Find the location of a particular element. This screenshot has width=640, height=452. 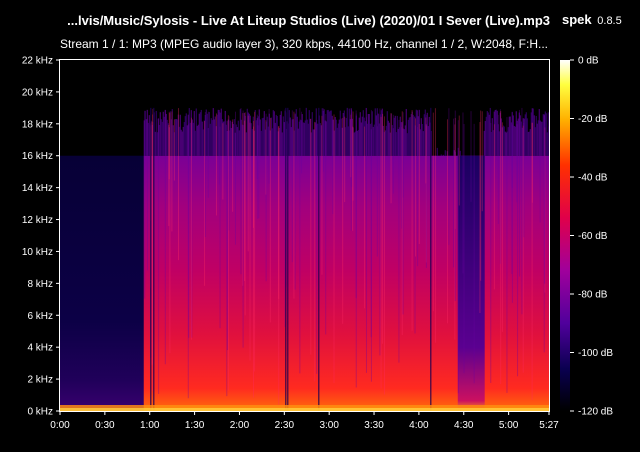

db-tick-label: -20 dB is located at coordinates (593, 119).